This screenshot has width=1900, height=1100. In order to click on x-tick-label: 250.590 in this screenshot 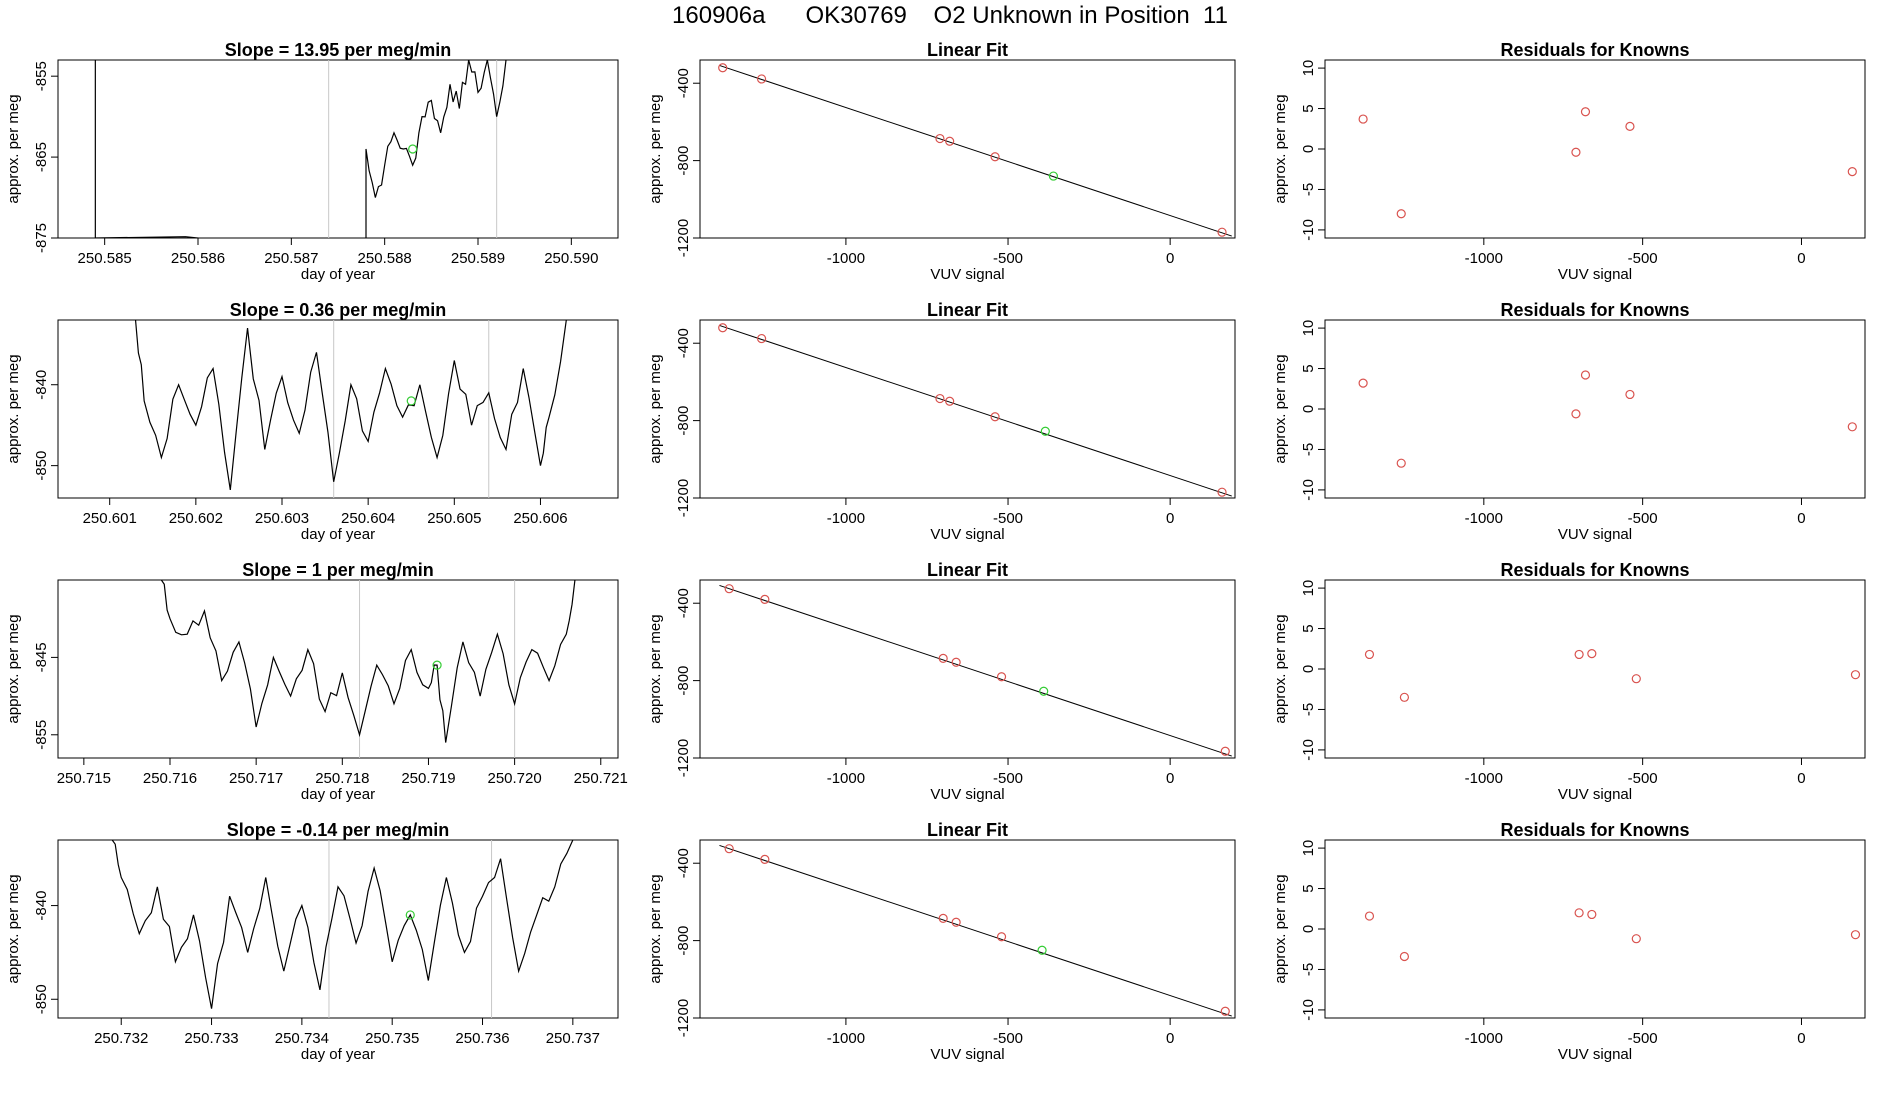, I will do `click(571, 258)`.